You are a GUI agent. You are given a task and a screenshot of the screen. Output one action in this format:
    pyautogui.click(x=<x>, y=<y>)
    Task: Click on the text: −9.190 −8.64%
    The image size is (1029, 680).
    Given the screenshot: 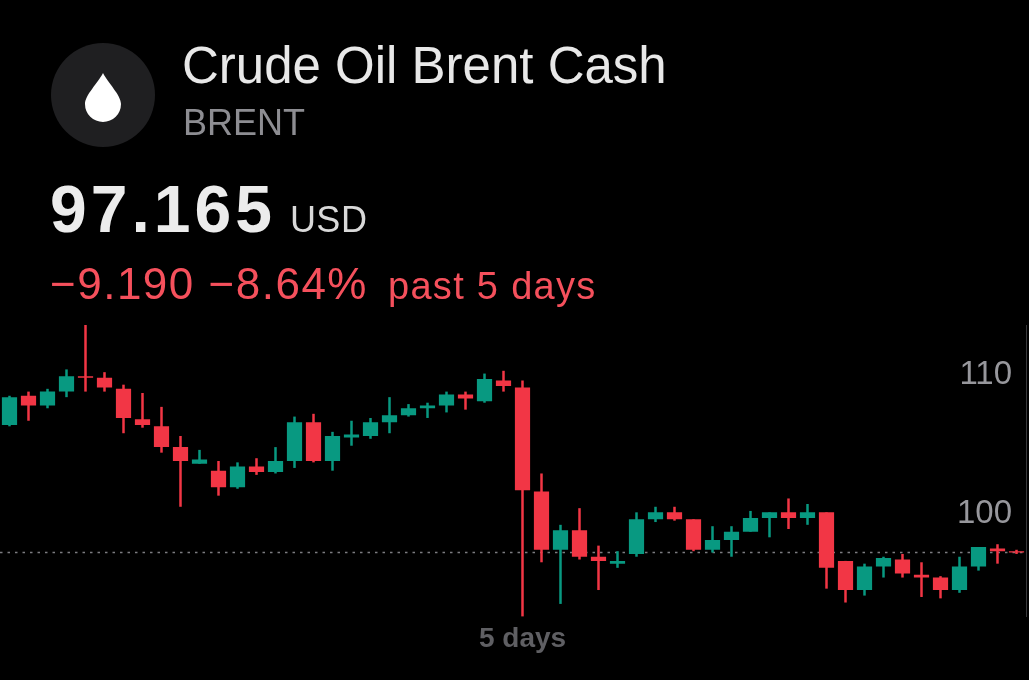 What is the action you would take?
    pyautogui.click(x=209, y=283)
    